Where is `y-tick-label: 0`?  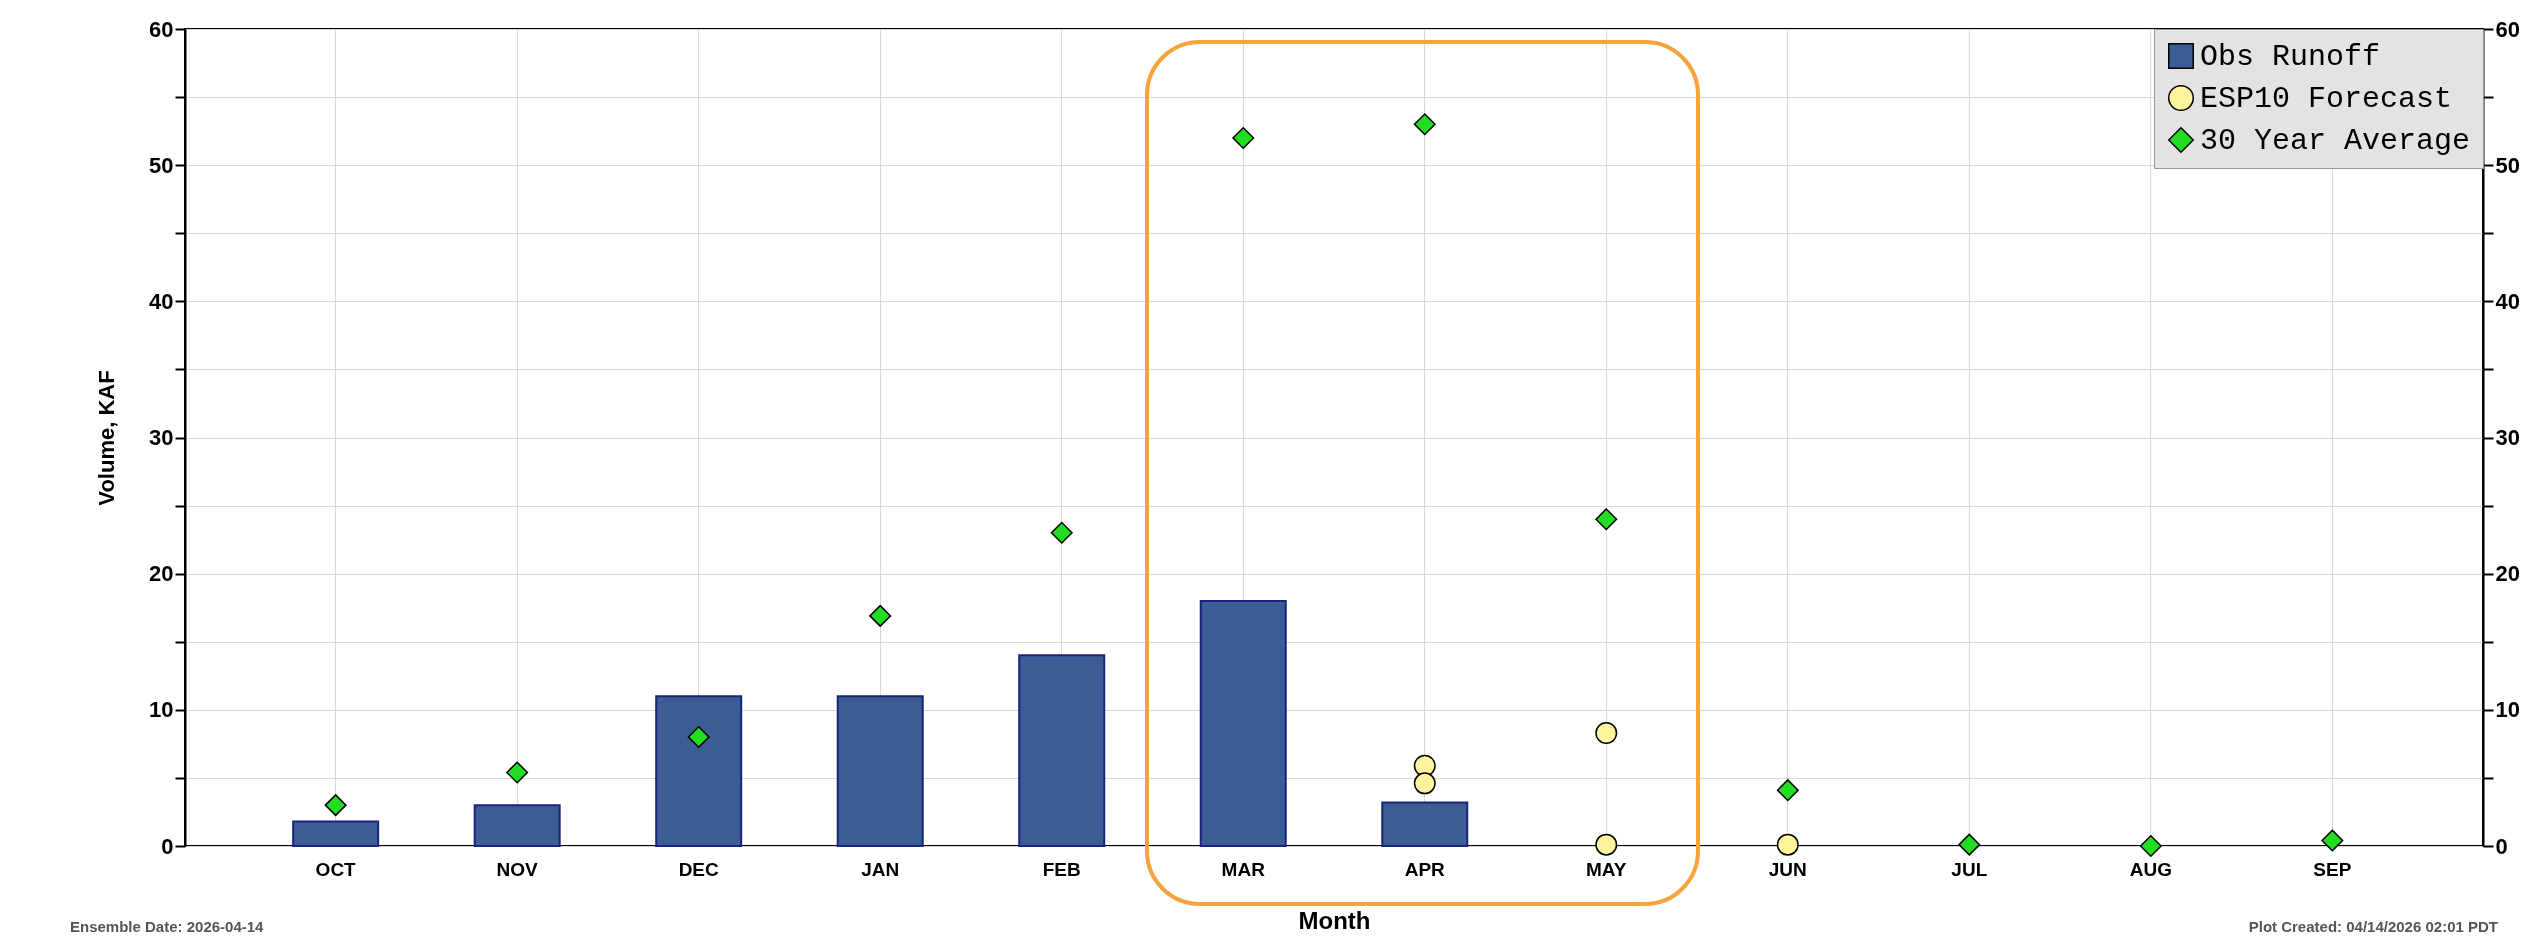
y-tick-label: 0 is located at coordinates (167, 846).